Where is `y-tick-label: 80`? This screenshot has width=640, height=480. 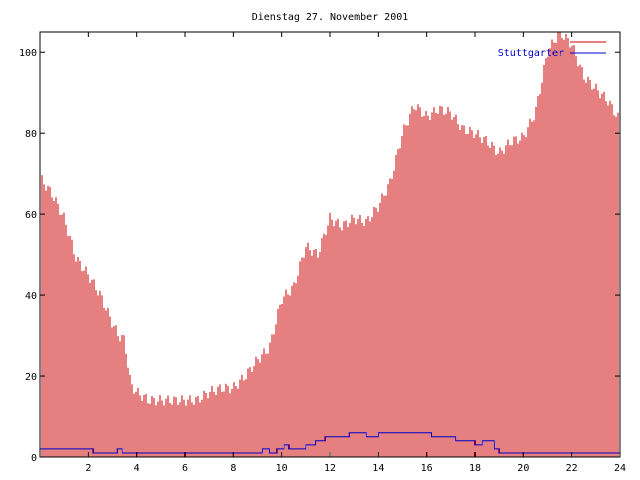
y-tick-label: 80 is located at coordinates (31, 134).